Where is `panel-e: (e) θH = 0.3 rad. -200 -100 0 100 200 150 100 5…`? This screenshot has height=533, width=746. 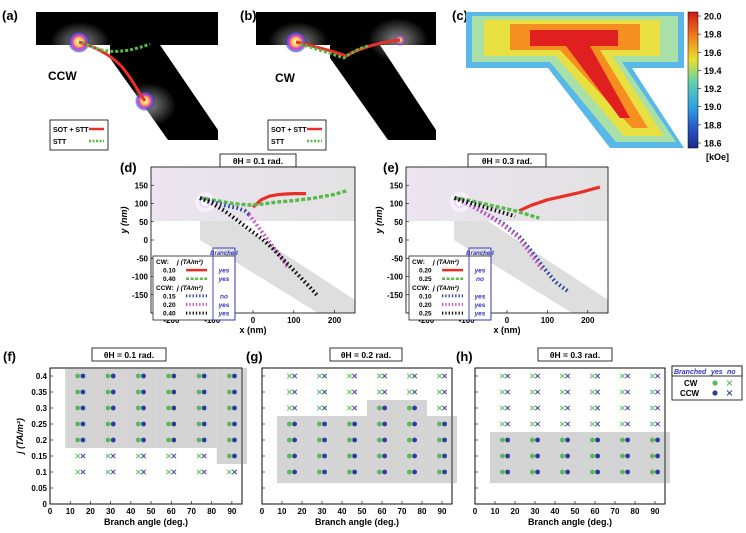
panel-e: (e) θH = 0.3 rad. -200 -100 0 100 200 150 100 5… is located at coordinates (491, 244).